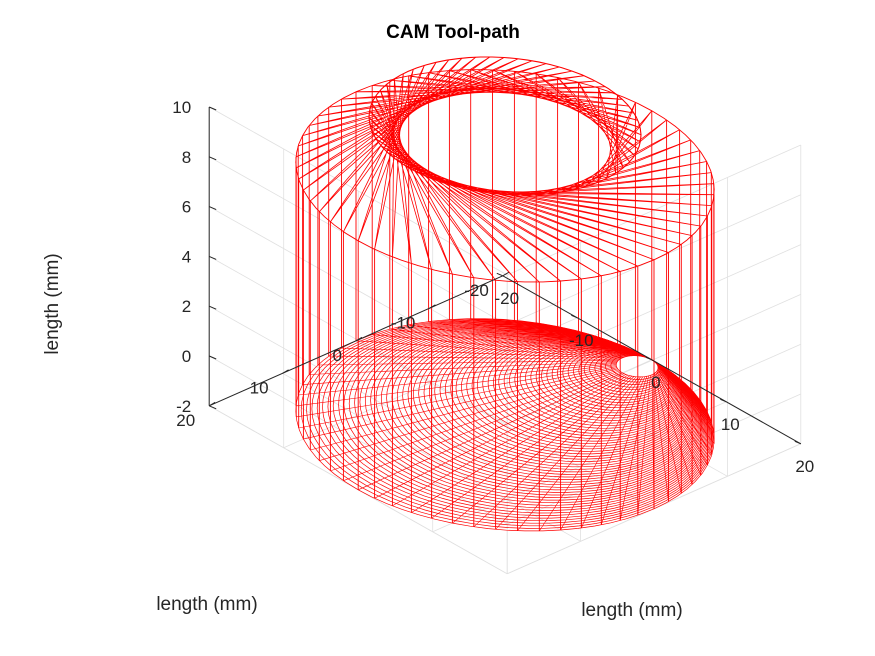 The image size is (875, 656). Describe the element at coordinates (186, 256) in the screenshot. I see `z-tick-label: 4` at that location.